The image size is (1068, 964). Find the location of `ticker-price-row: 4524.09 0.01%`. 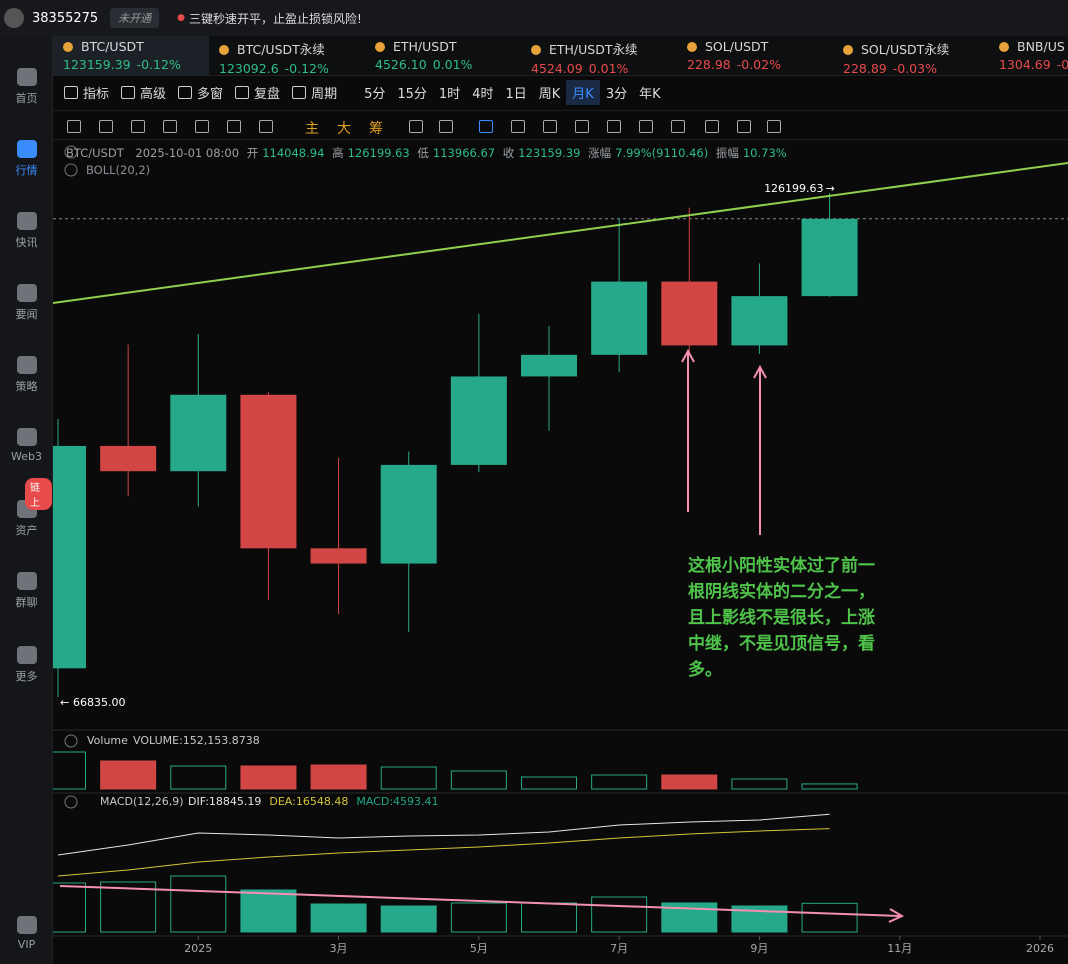

ticker-price-row: 4524.09 0.01% is located at coordinates (604, 68).